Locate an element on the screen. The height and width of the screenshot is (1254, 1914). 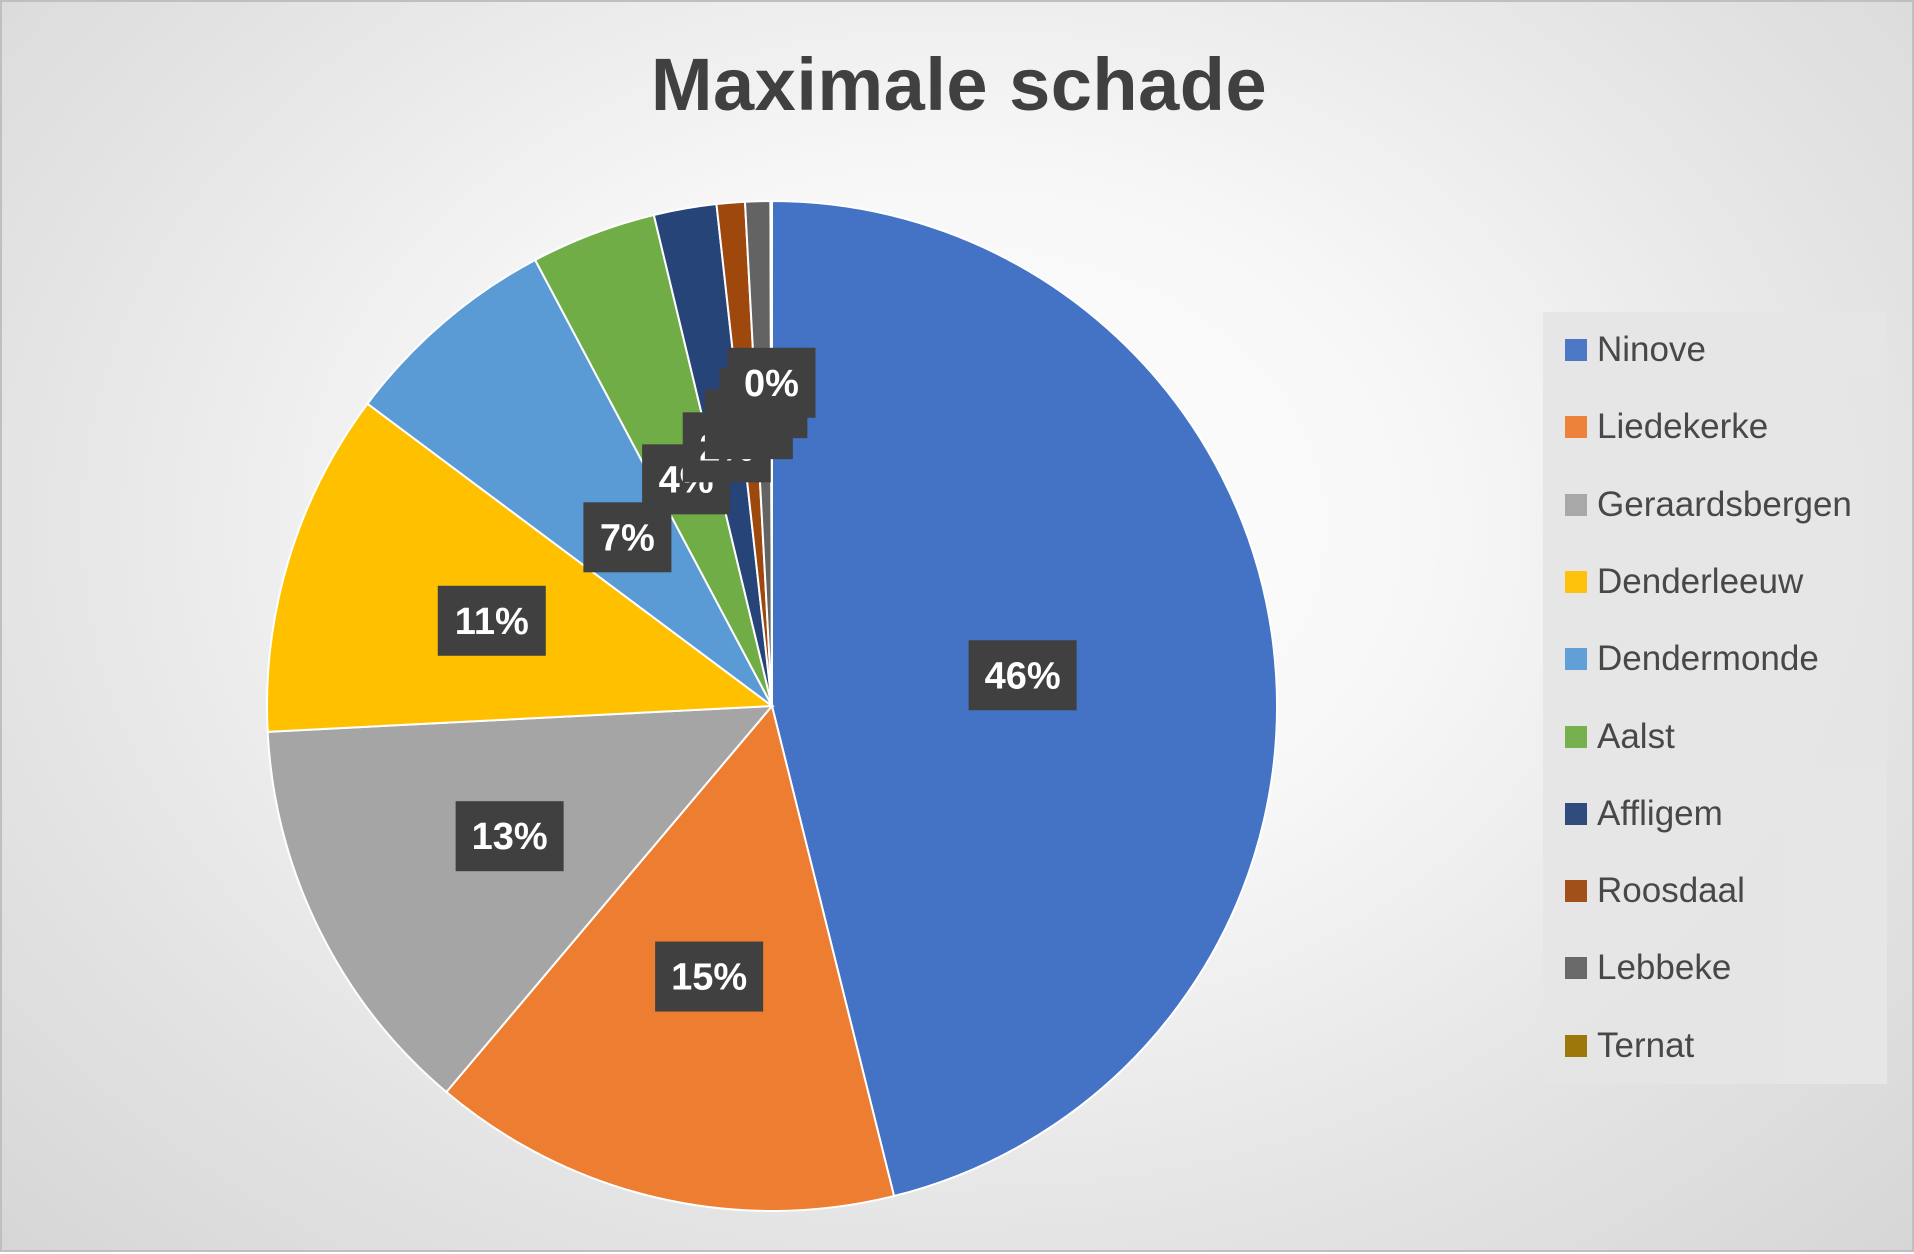
data-label-text: 15% is located at coordinates (709, 978).